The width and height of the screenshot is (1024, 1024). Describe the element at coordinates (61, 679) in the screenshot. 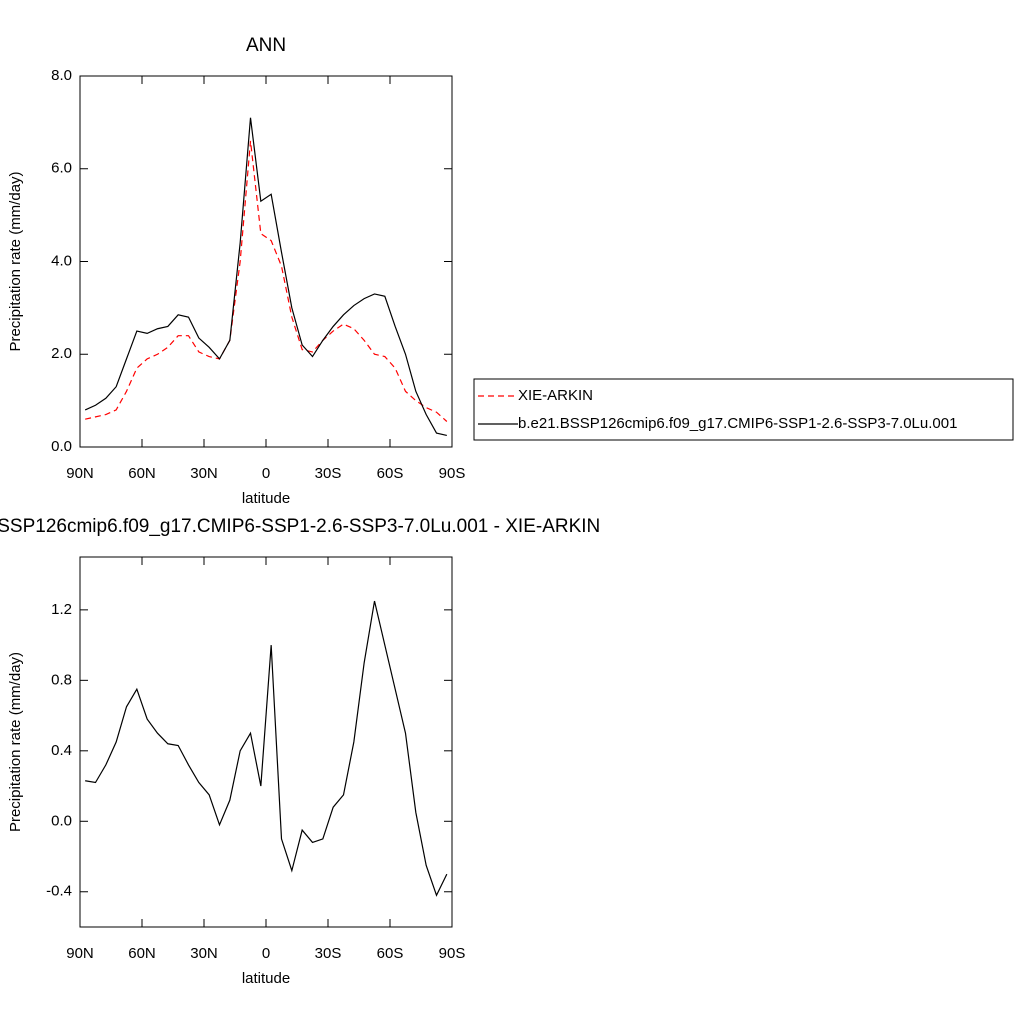

I see `y-tick-label: 0.8` at that location.